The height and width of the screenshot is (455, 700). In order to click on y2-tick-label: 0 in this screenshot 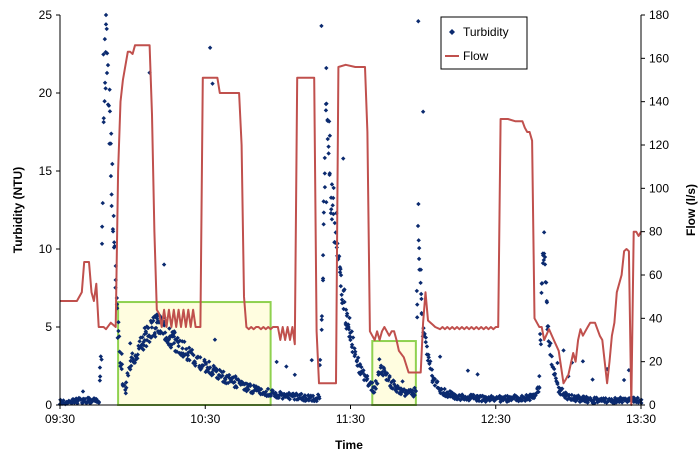, I will do `click(652, 405)`.